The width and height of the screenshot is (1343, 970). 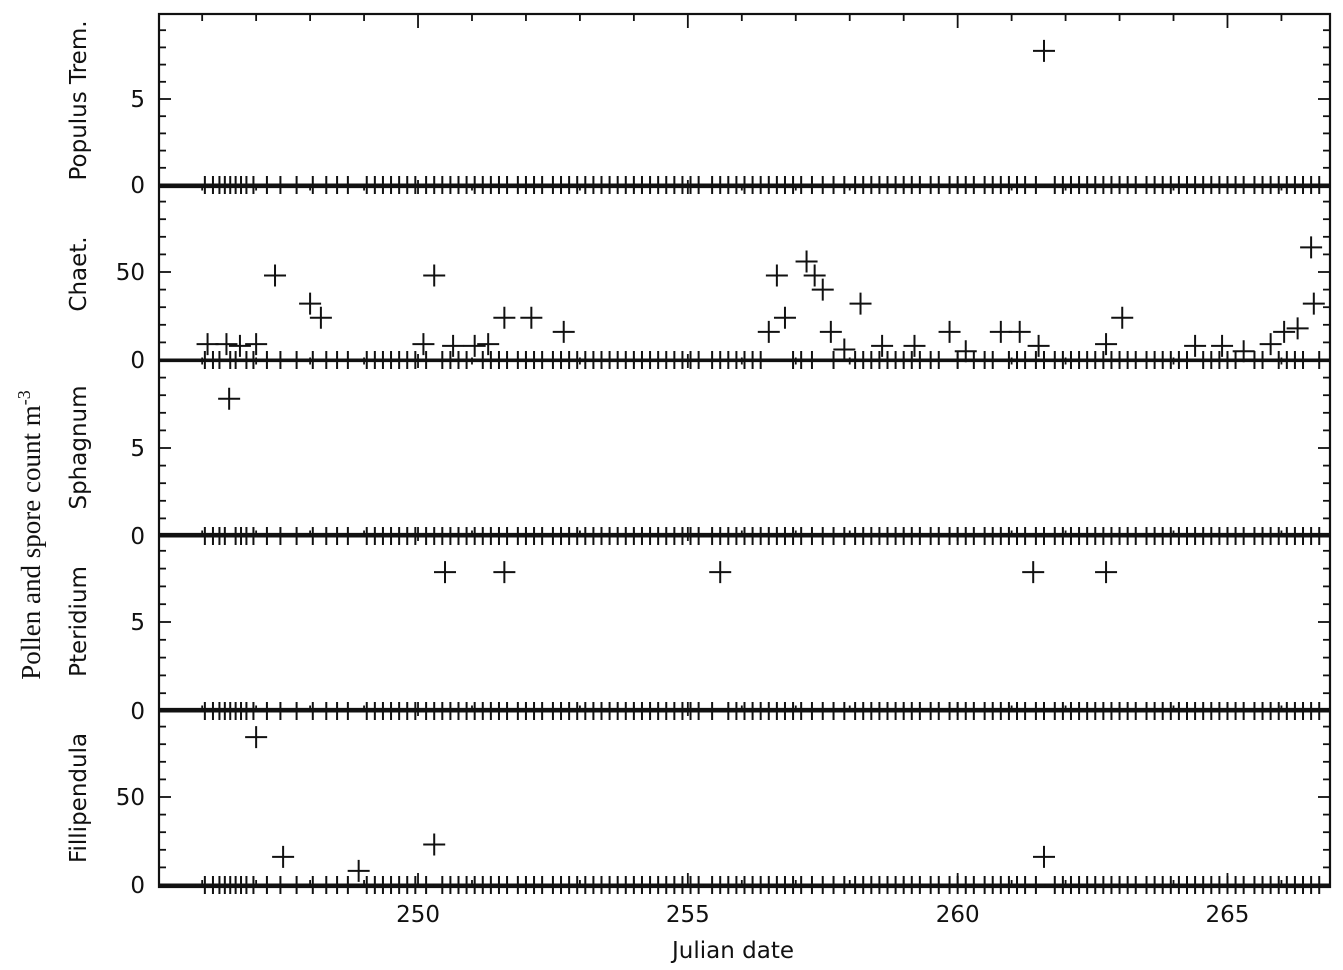 What do you see at coordinates (79, 447) in the screenshot?
I see `panel-label: Sphagnum` at bounding box center [79, 447].